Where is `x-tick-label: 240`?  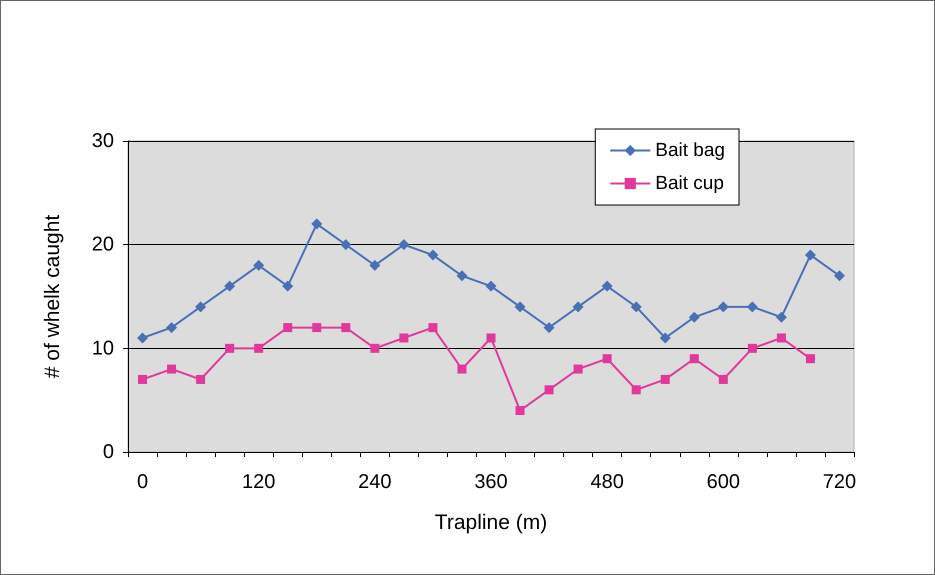 x-tick-label: 240 is located at coordinates (375, 482).